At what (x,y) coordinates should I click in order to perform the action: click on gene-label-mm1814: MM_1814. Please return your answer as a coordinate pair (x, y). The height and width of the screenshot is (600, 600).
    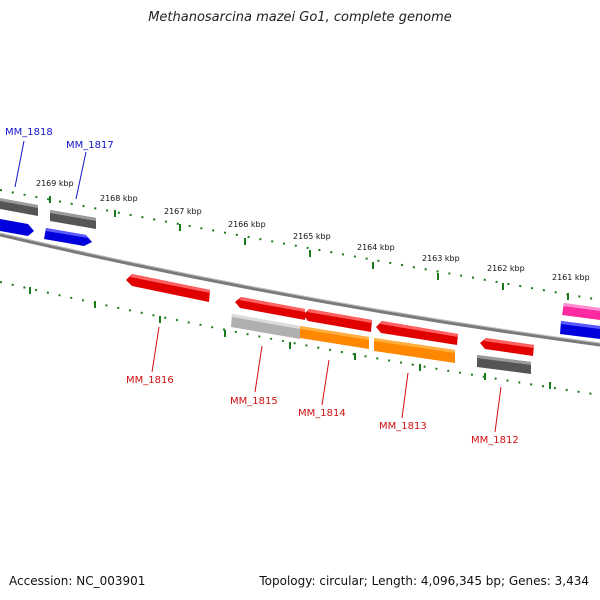
    Looking at the image, I should click on (322, 413).